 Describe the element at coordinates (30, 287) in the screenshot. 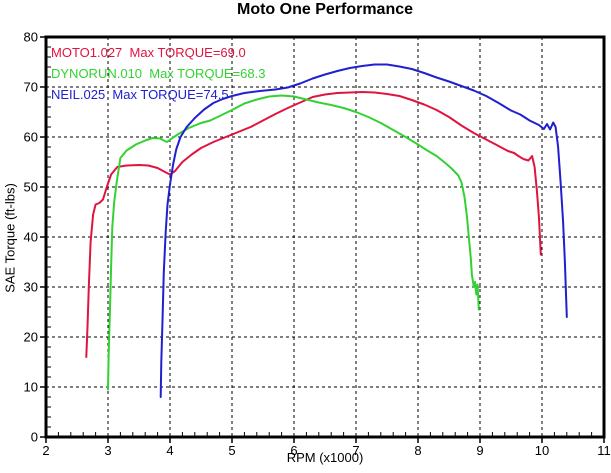

I see `y-tick-label: 30` at that location.